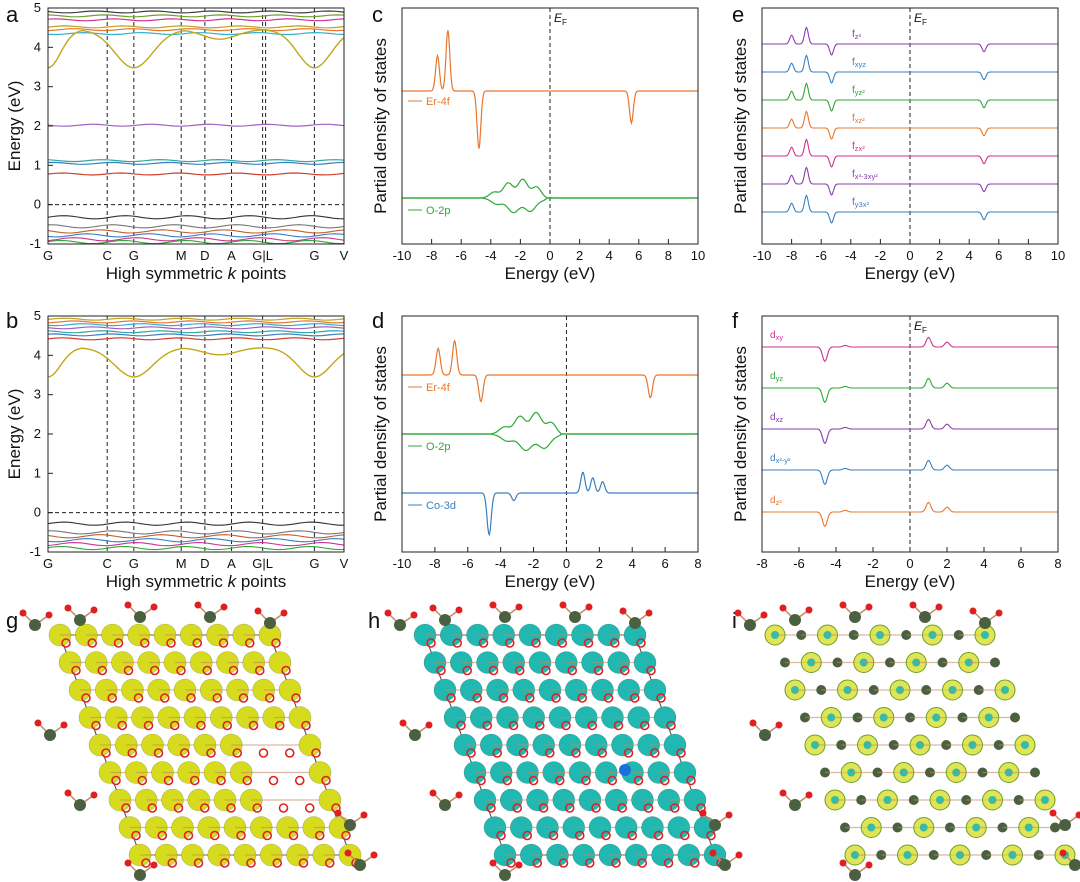  What do you see at coordinates (857, 35) in the screenshot?
I see `legend-0: fz³` at bounding box center [857, 35].